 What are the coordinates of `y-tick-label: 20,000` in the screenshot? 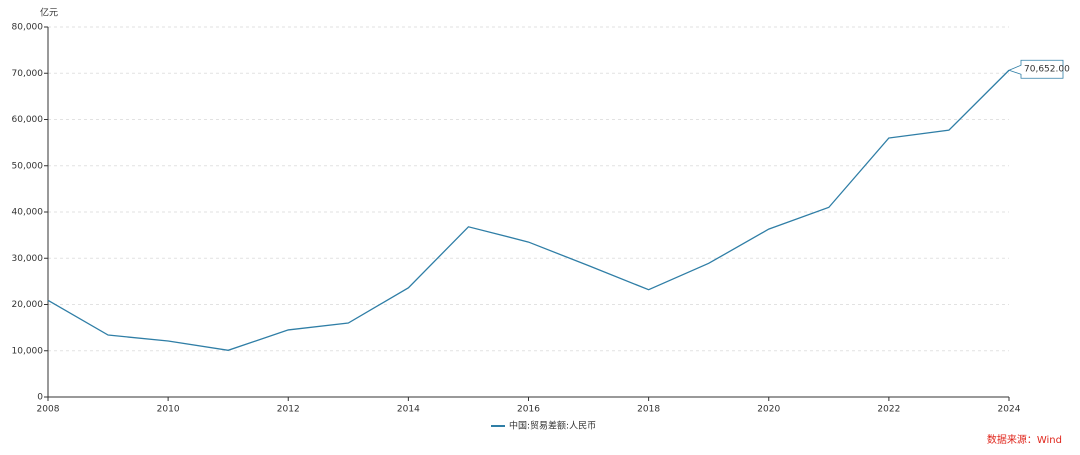 It's located at (28, 305).